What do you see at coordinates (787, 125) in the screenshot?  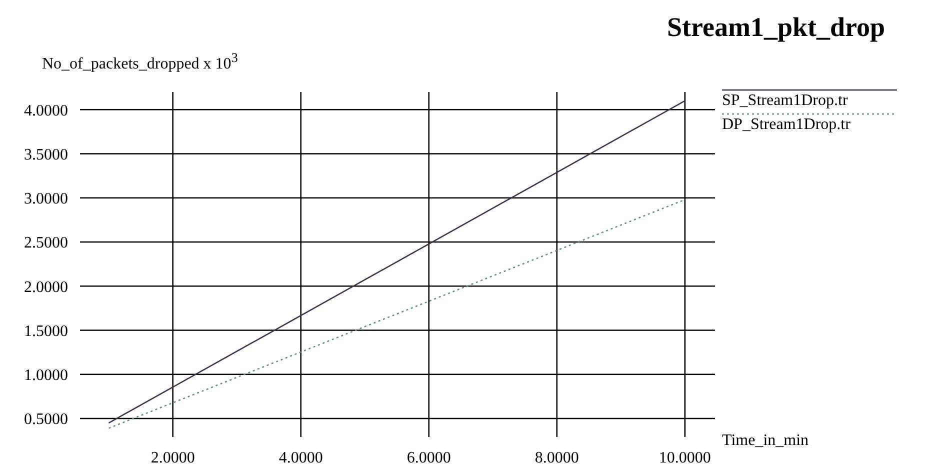 I see `text: DP_Stream1Drop.tr` at bounding box center [787, 125].